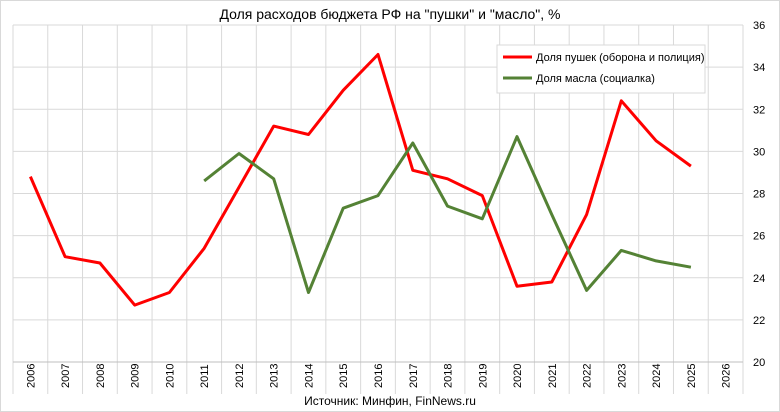  What do you see at coordinates (553, 376) in the screenshot?
I see `x-tick-label: 2021` at bounding box center [553, 376].